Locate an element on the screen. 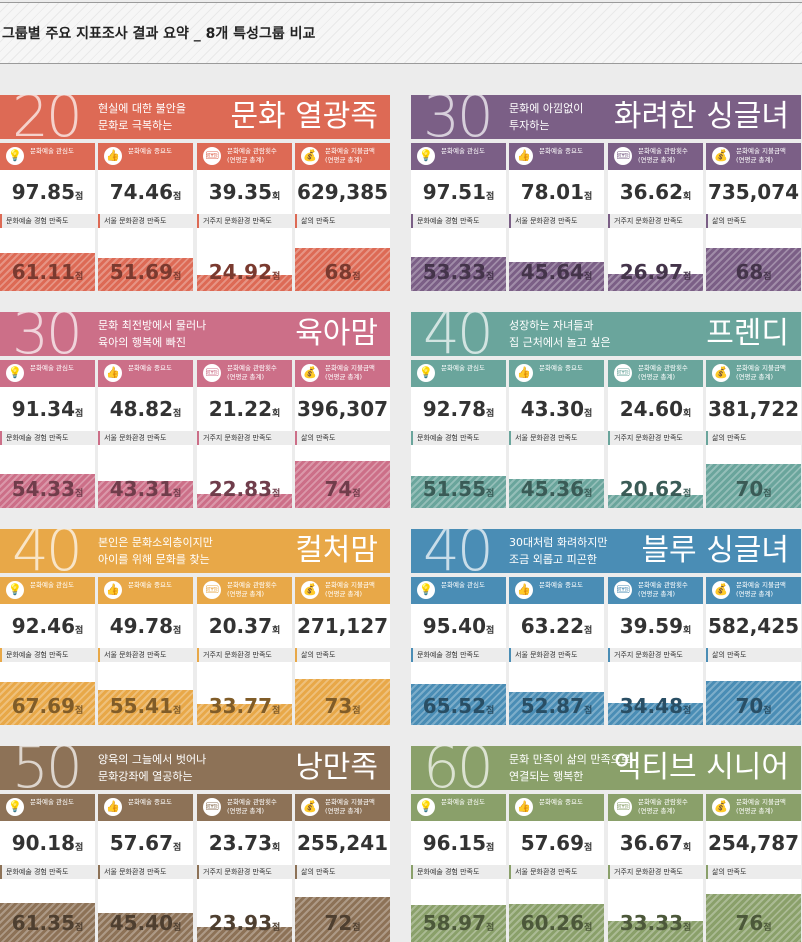 Image resolution: width=802 pixels, height=942 pixels. satisfaction-value: 45.64점 is located at coordinates (556, 274).